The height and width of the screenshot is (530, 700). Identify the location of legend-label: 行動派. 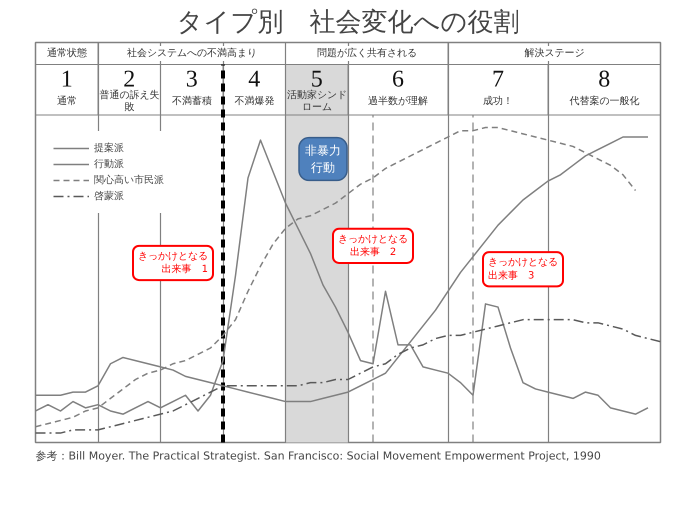
(109, 164).